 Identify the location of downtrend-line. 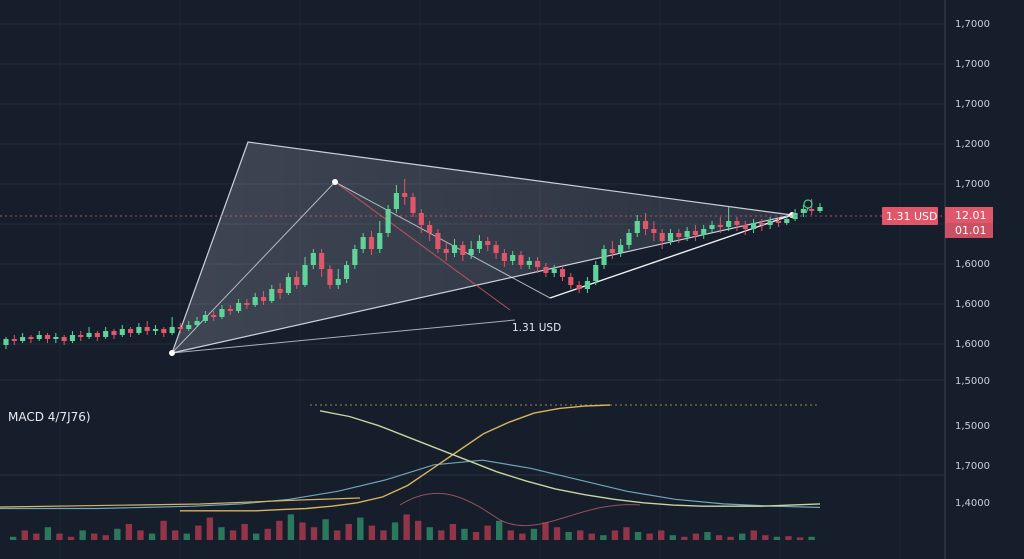
(422, 246).